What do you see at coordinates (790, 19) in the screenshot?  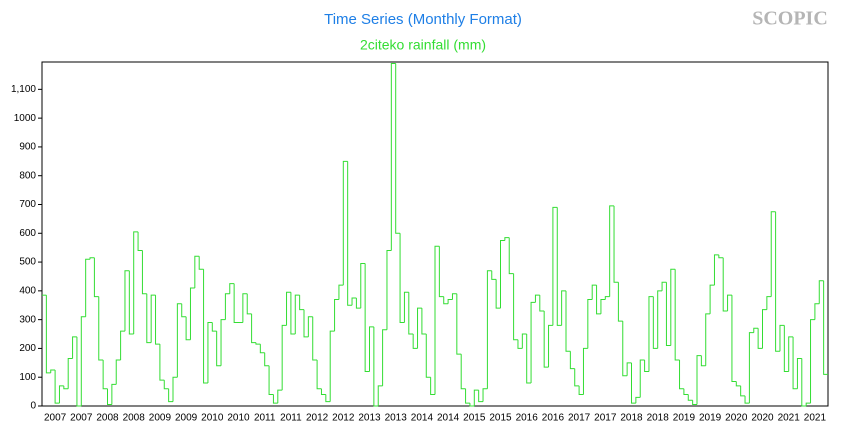 I see `logo: SCOPIC` at bounding box center [790, 19].